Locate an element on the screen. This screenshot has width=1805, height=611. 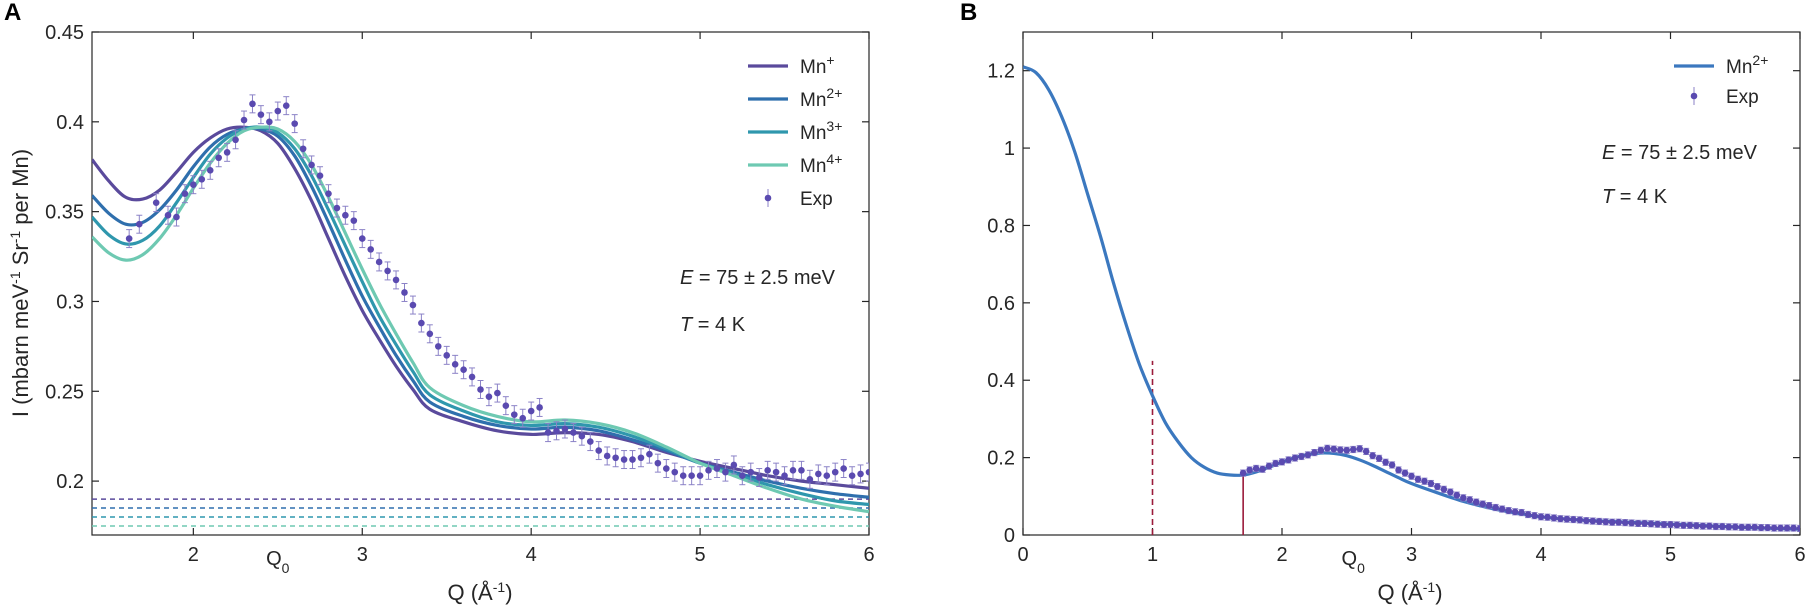
a-y-tick-label: 0.2 is located at coordinates (70, 482).